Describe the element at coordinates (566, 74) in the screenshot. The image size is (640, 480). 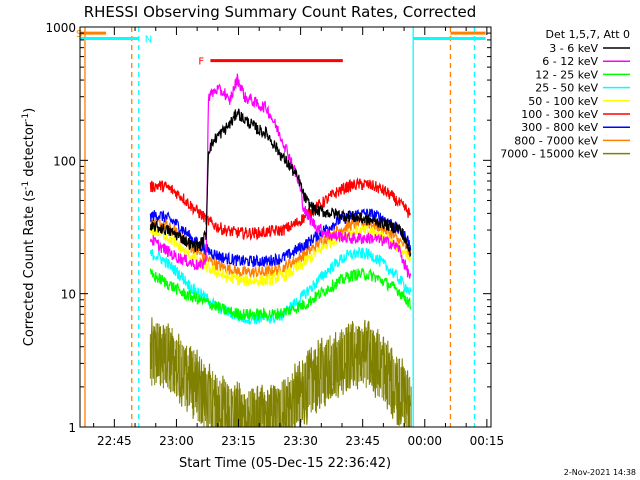
I see `legend-label-3: 12 - 25 keV` at that location.